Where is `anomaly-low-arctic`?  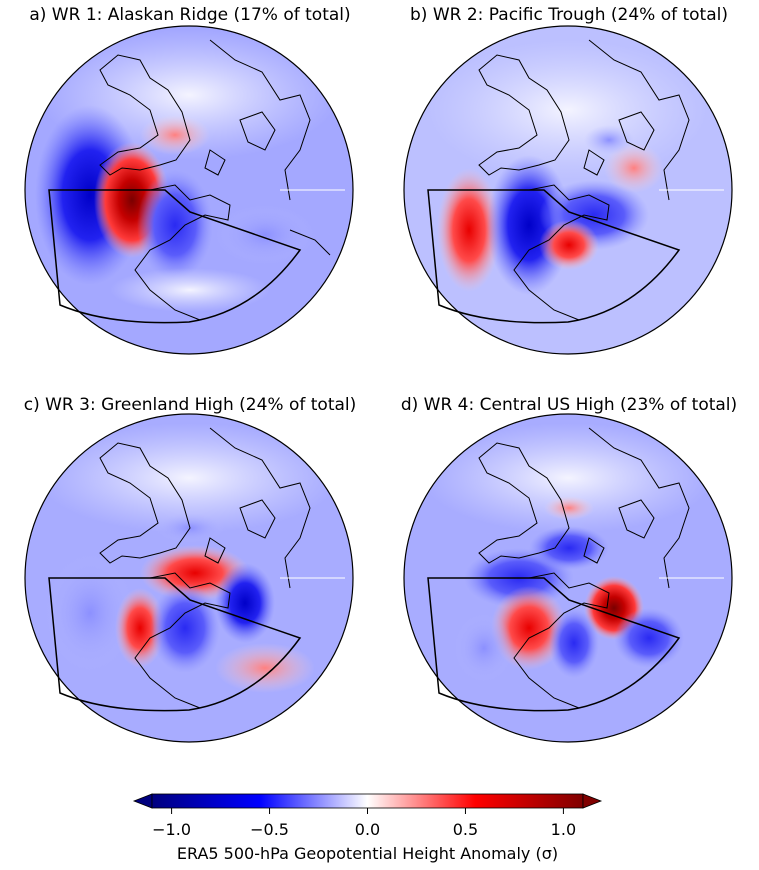 anomaly-low-arctic is located at coordinates (609, 140).